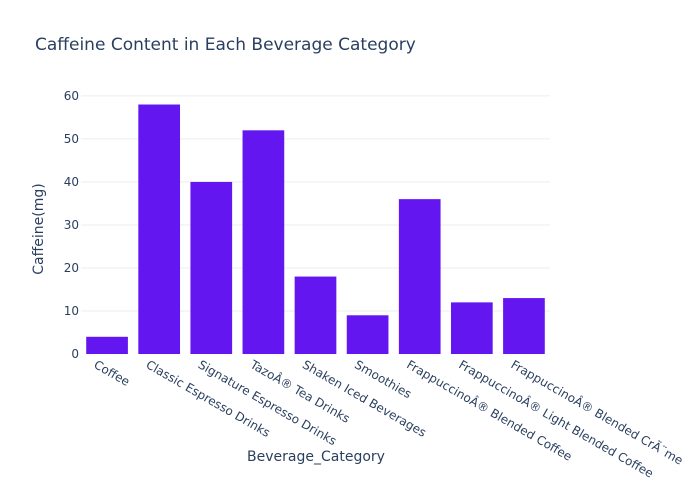 The image size is (700, 500). What do you see at coordinates (71, 182) in the screenshot?
I see `y-tick-label: 40` at bounding box center [71, 182].